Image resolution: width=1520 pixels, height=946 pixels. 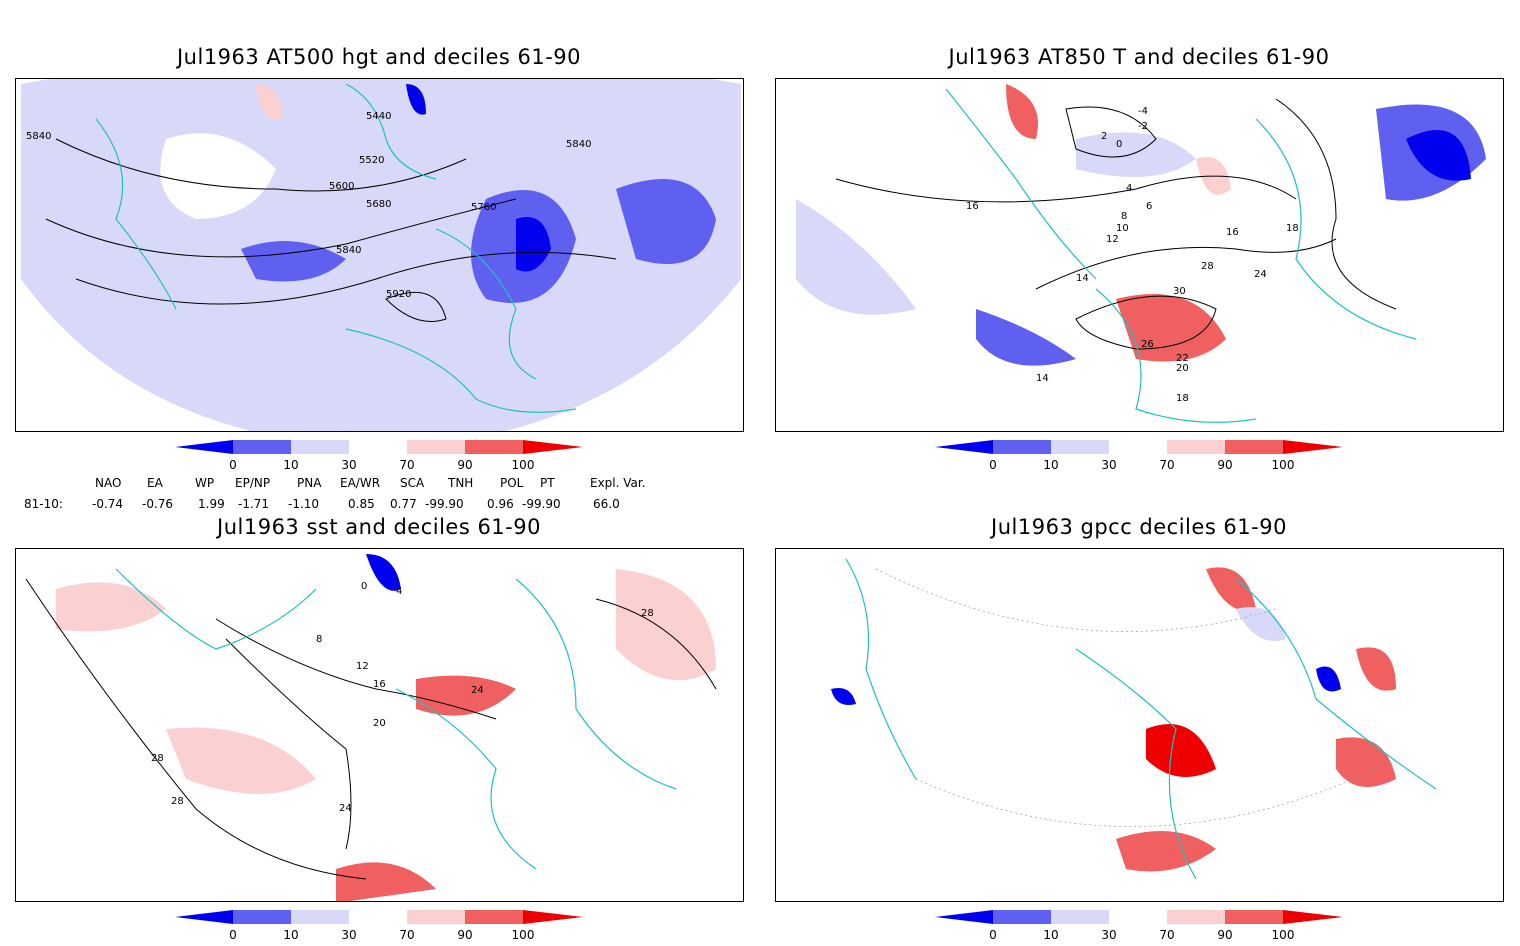 I want to click on index-value: -99.90, so click(x=444, y=504).